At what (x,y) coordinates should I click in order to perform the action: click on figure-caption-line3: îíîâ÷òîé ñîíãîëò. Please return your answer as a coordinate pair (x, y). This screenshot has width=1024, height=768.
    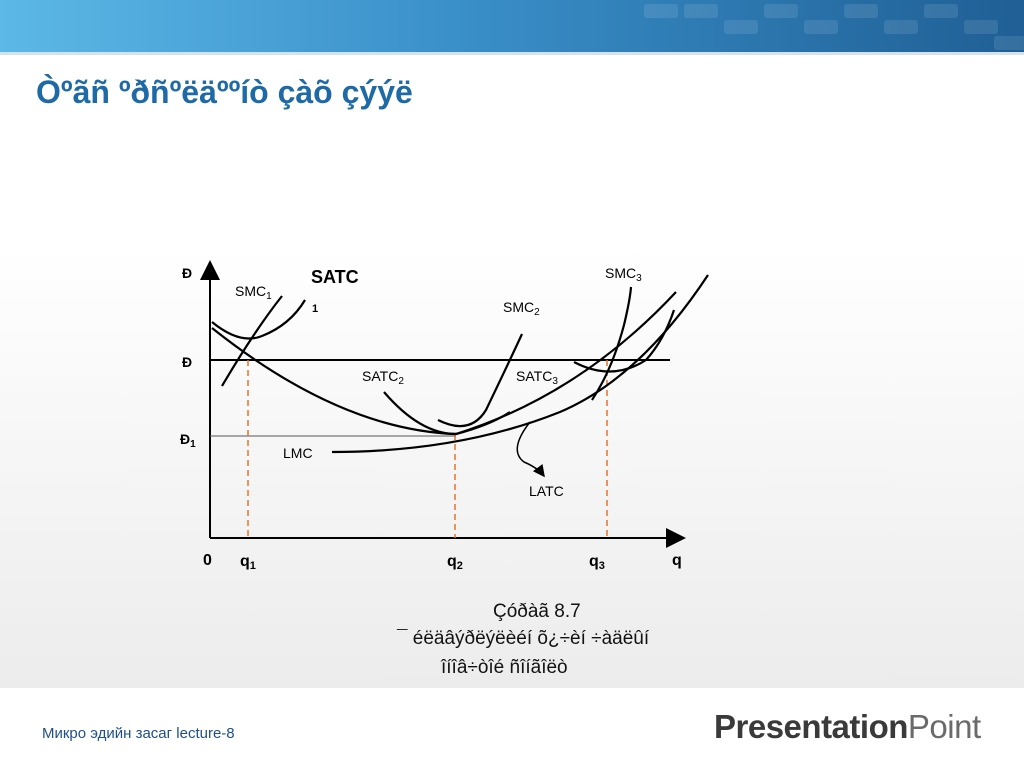
    Looking at the image, I should click on (504, 667).